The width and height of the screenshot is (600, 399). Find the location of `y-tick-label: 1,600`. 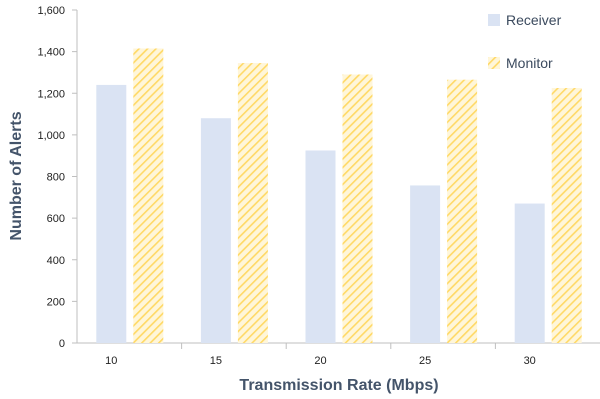

y-tick-label: 1,600 is located at coordinates (51, 11).